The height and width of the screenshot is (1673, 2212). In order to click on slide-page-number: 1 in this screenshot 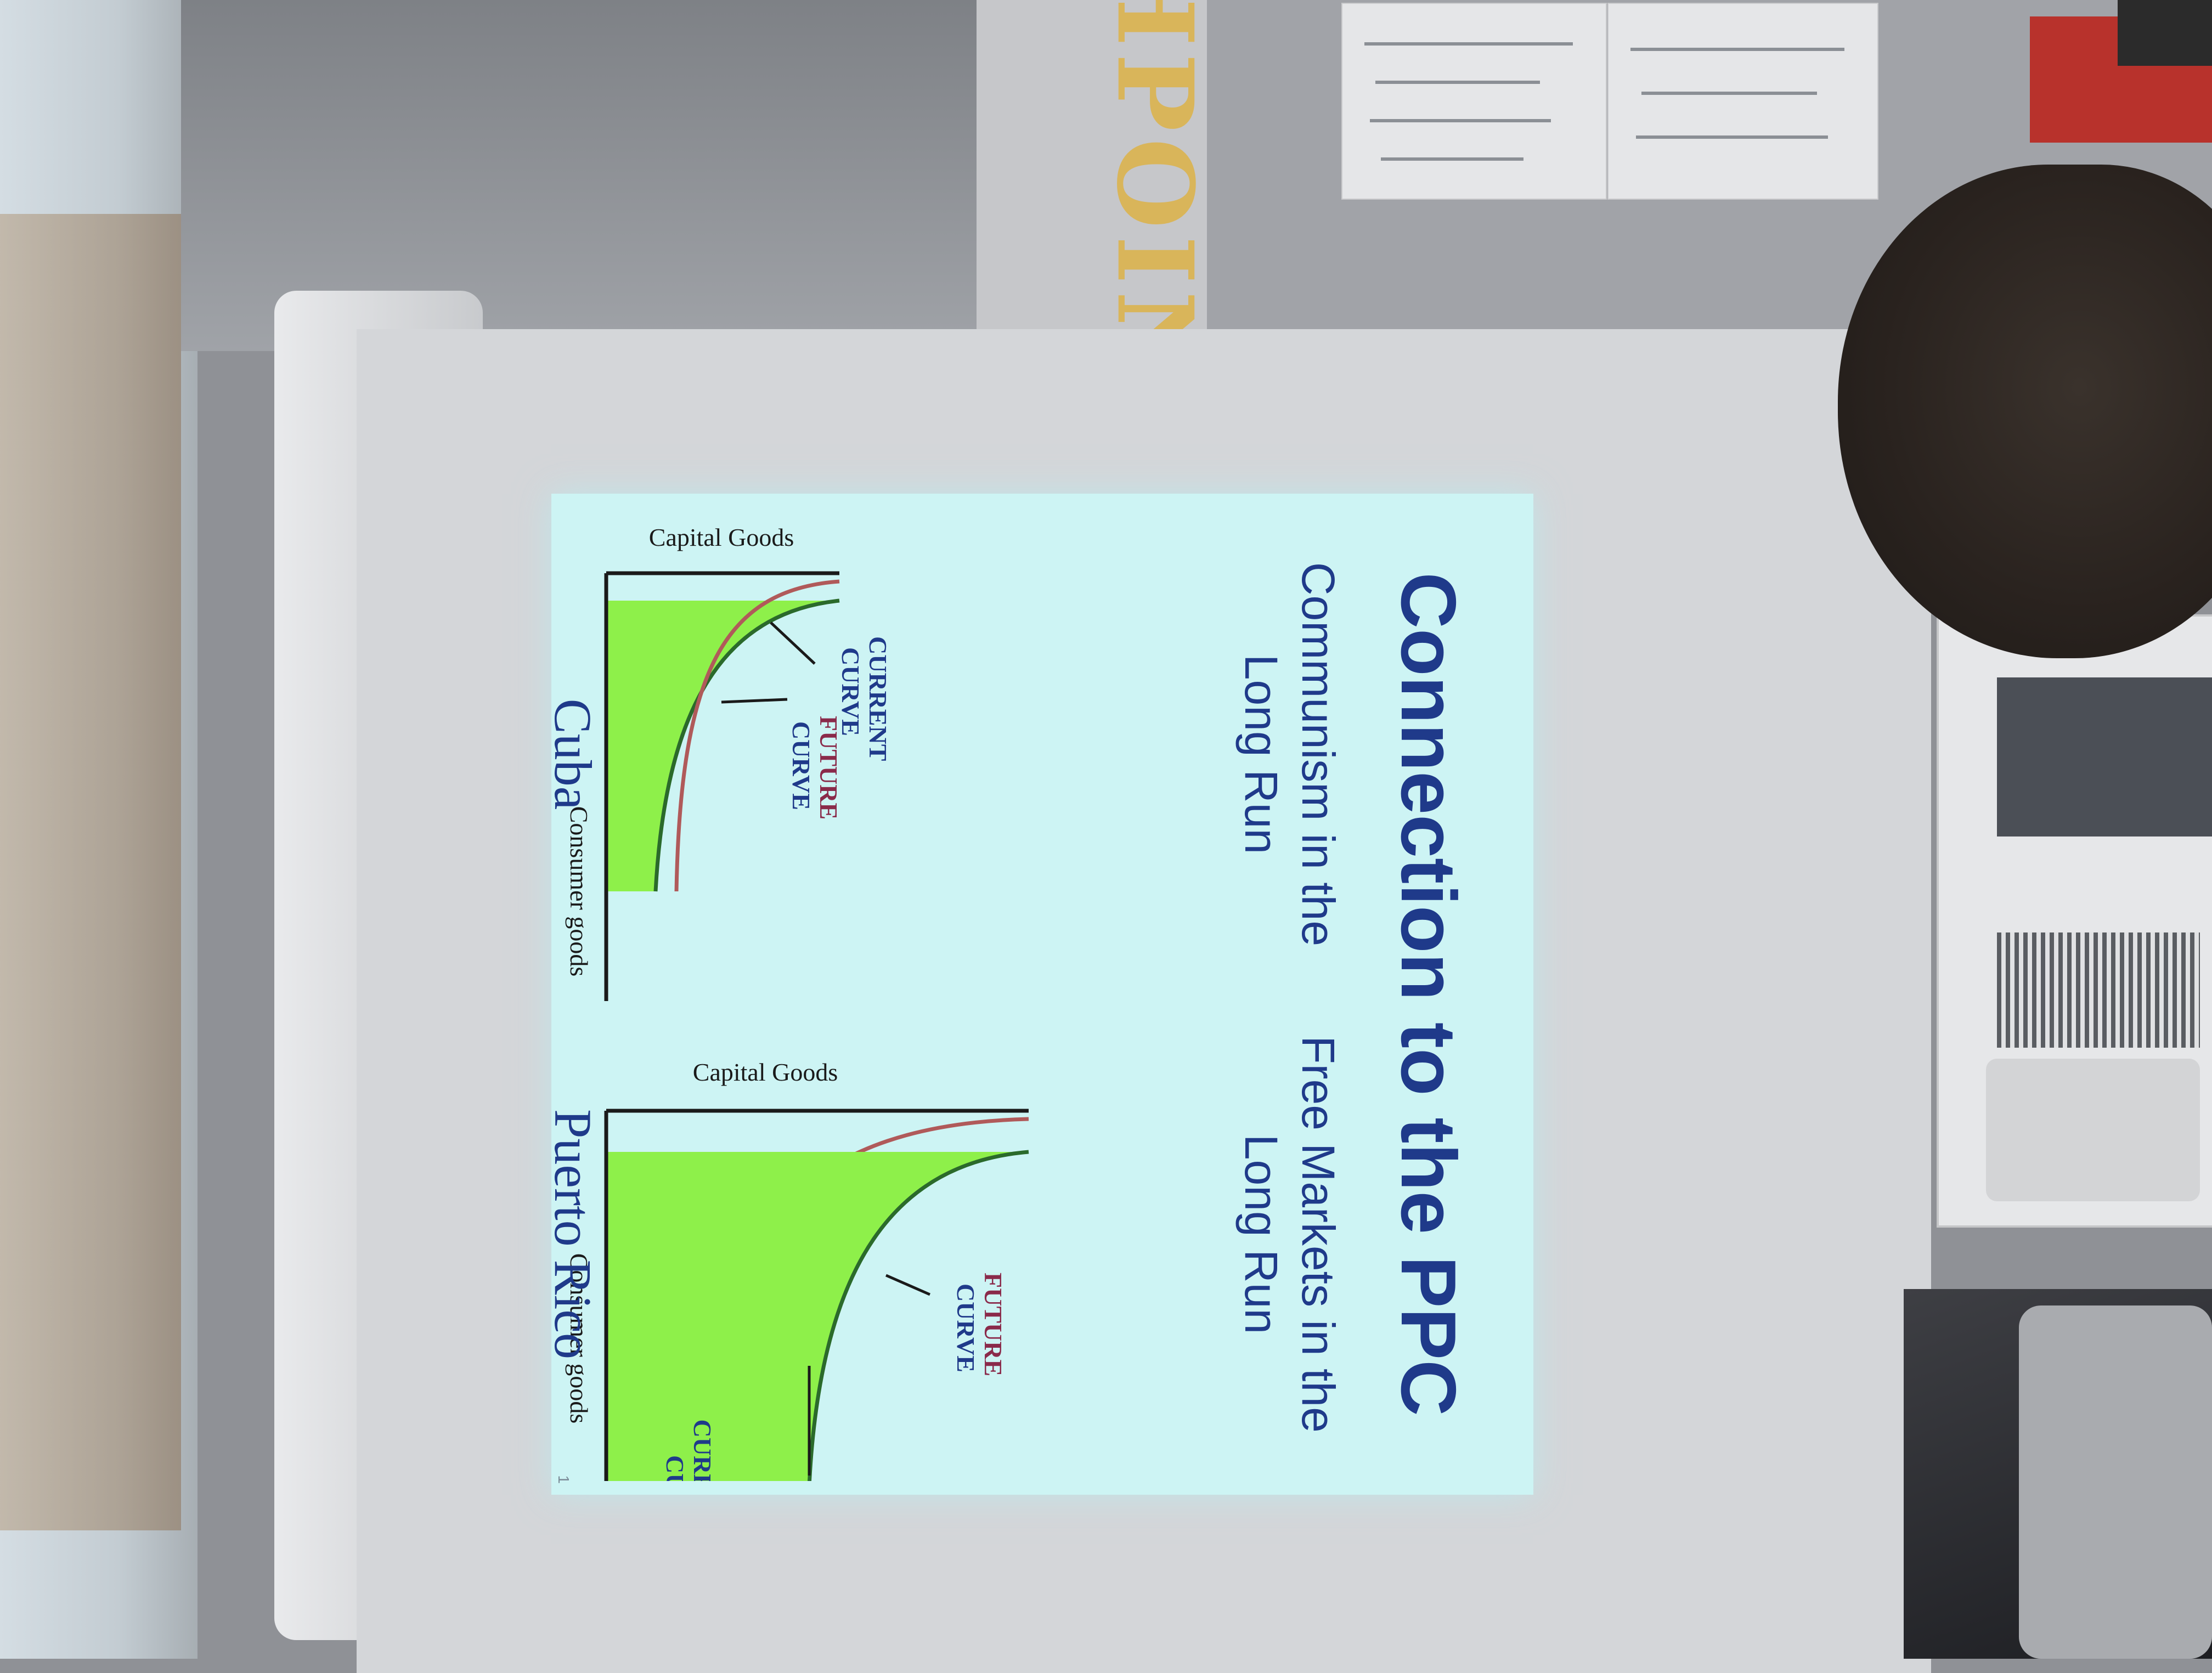, I will do `click(563, 1479)`.